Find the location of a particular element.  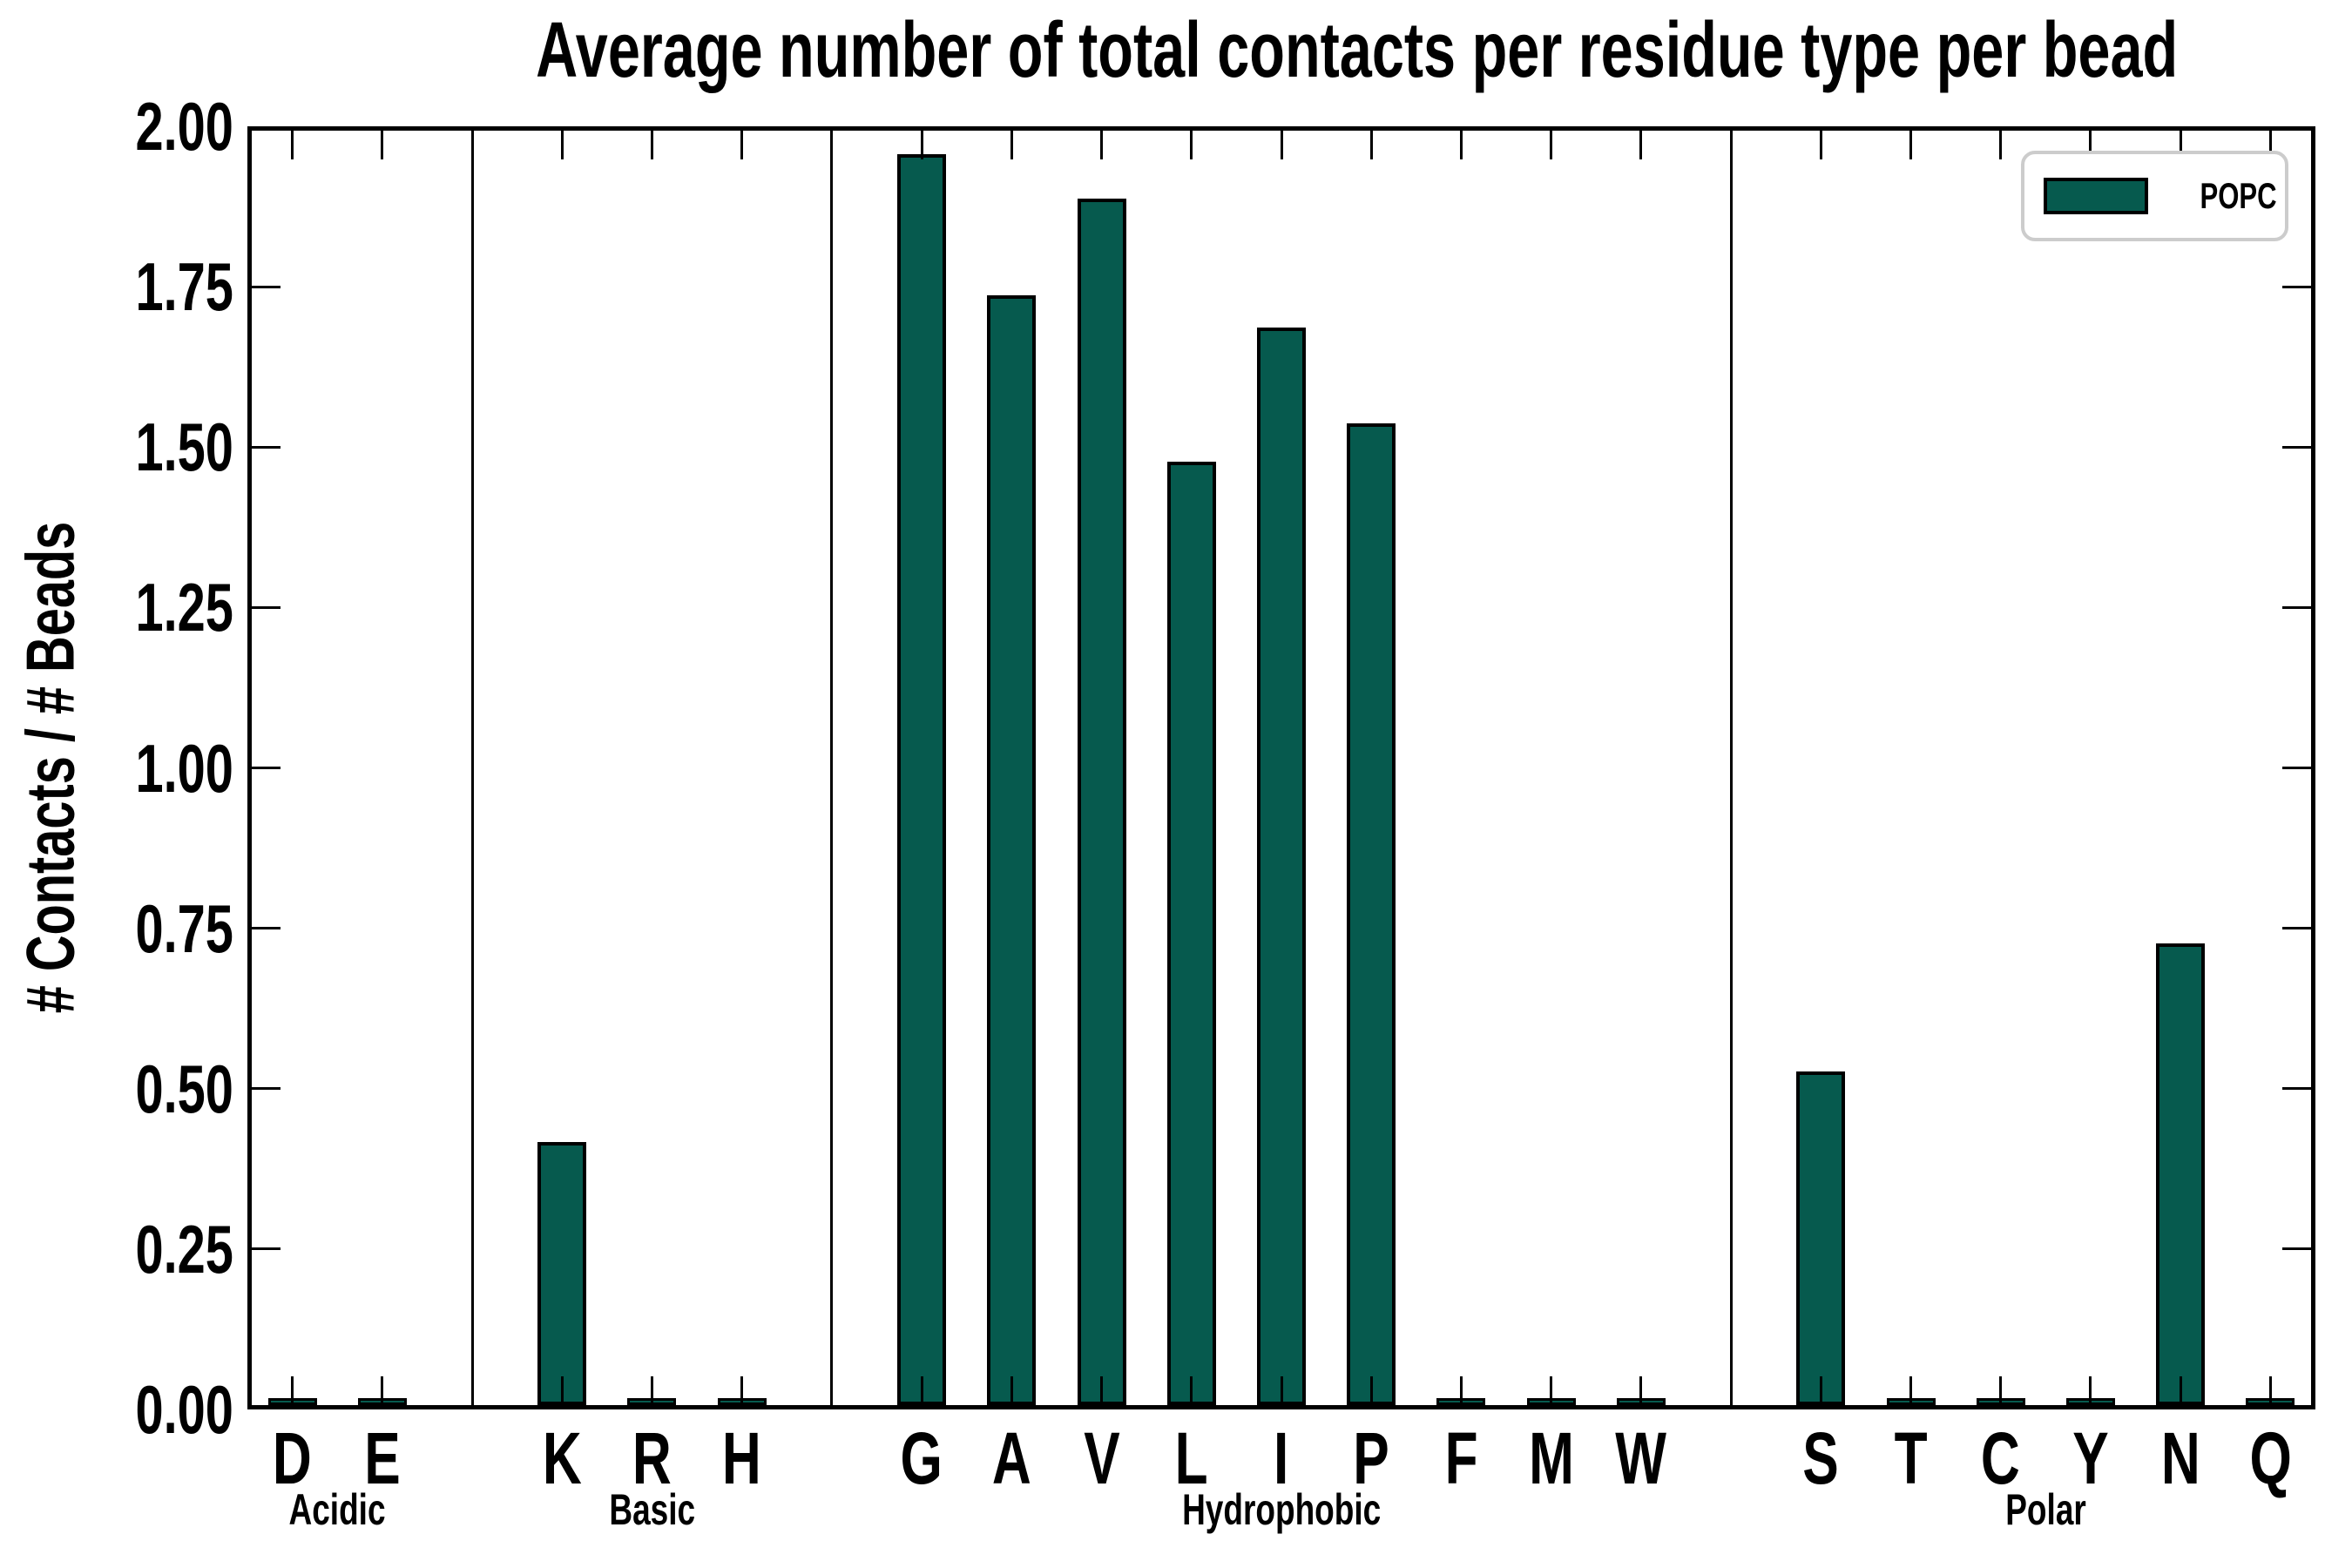

x-tick-label-text: T is located at coordinates (1911, 1458).